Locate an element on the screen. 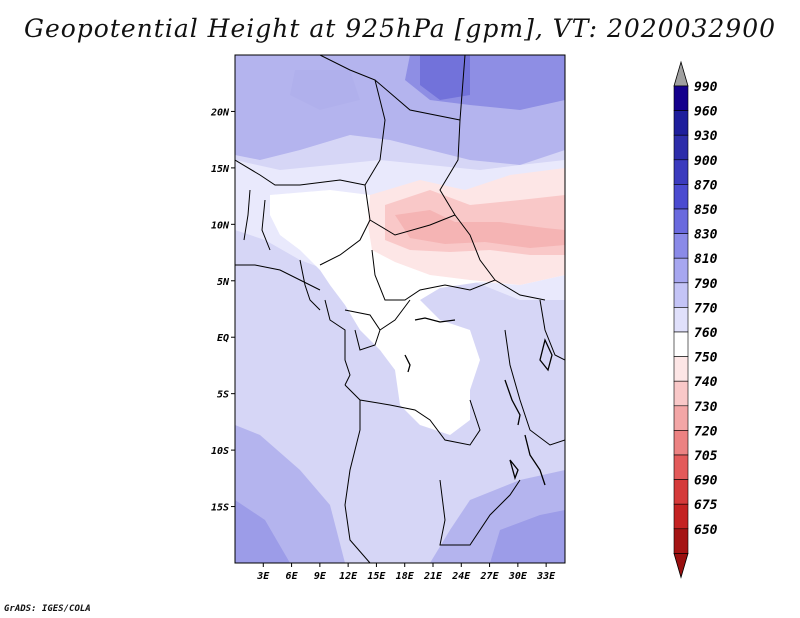 This screenshot has height=618, width=800. colorbar-label: 990 is located at coordinates (706, 87).